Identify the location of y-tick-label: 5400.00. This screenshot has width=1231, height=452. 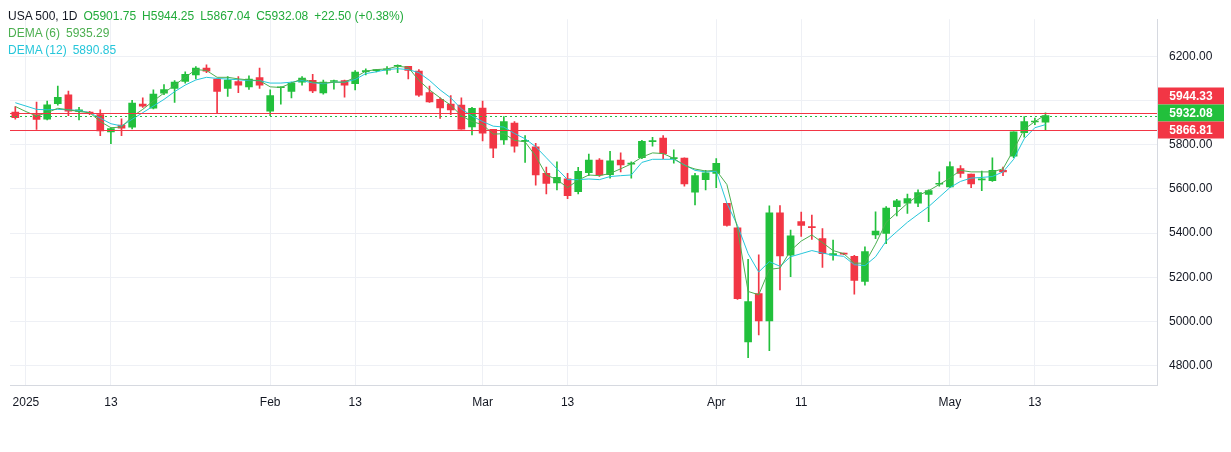
(1191, 232).